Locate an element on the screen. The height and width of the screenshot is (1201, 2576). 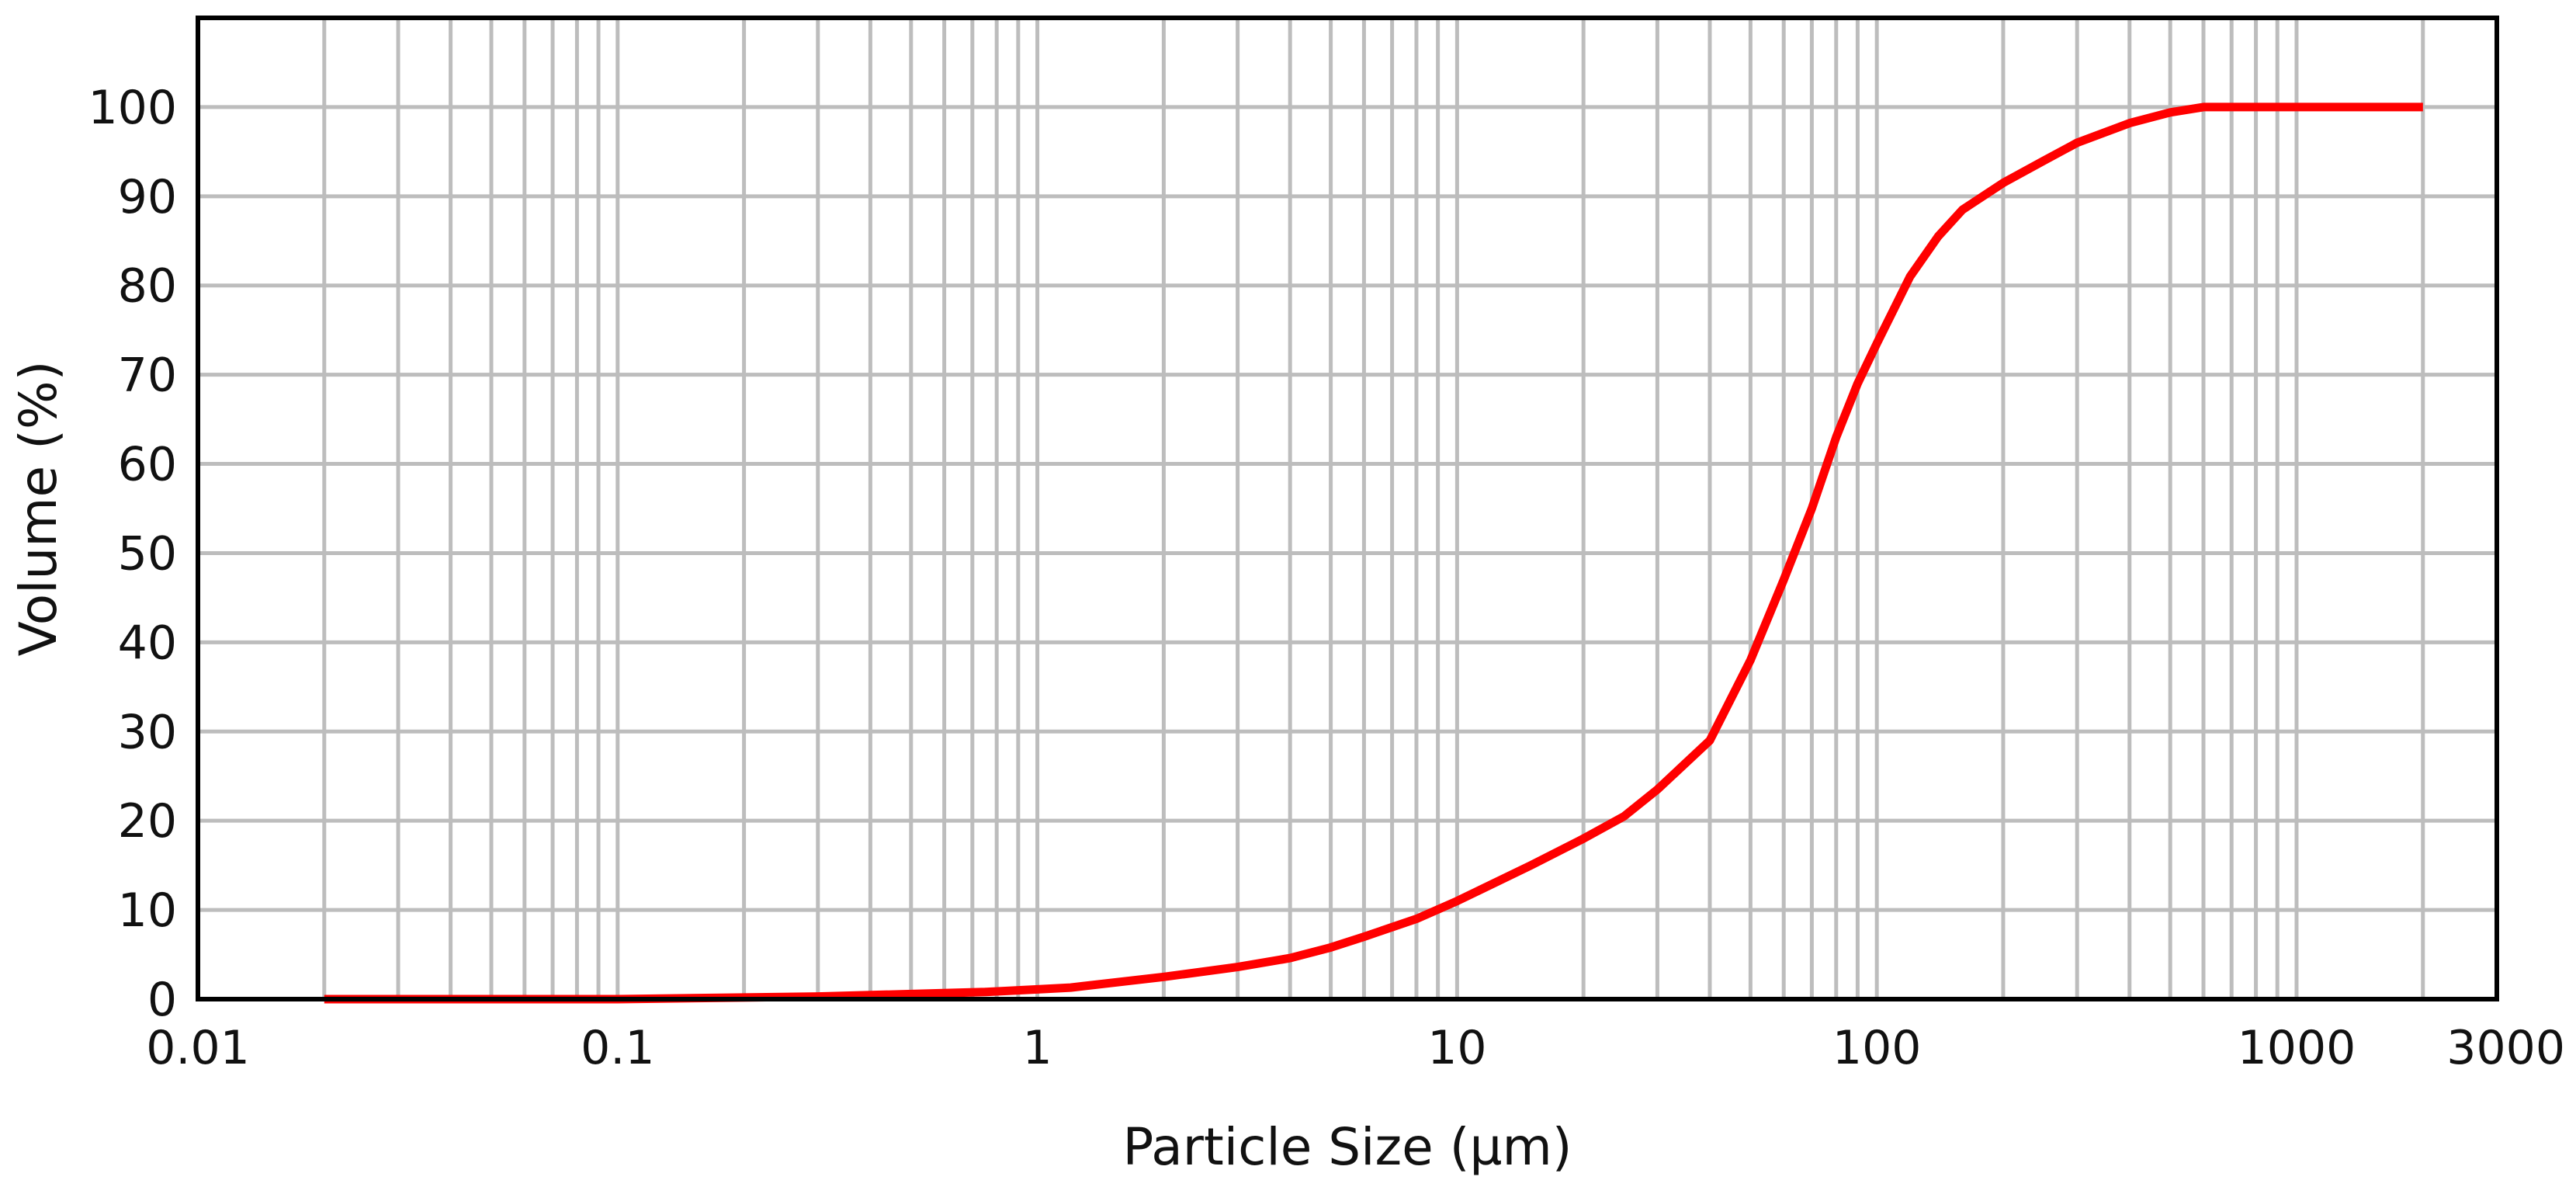
y-tick-label: 70 is located at coordinates (147, 376).